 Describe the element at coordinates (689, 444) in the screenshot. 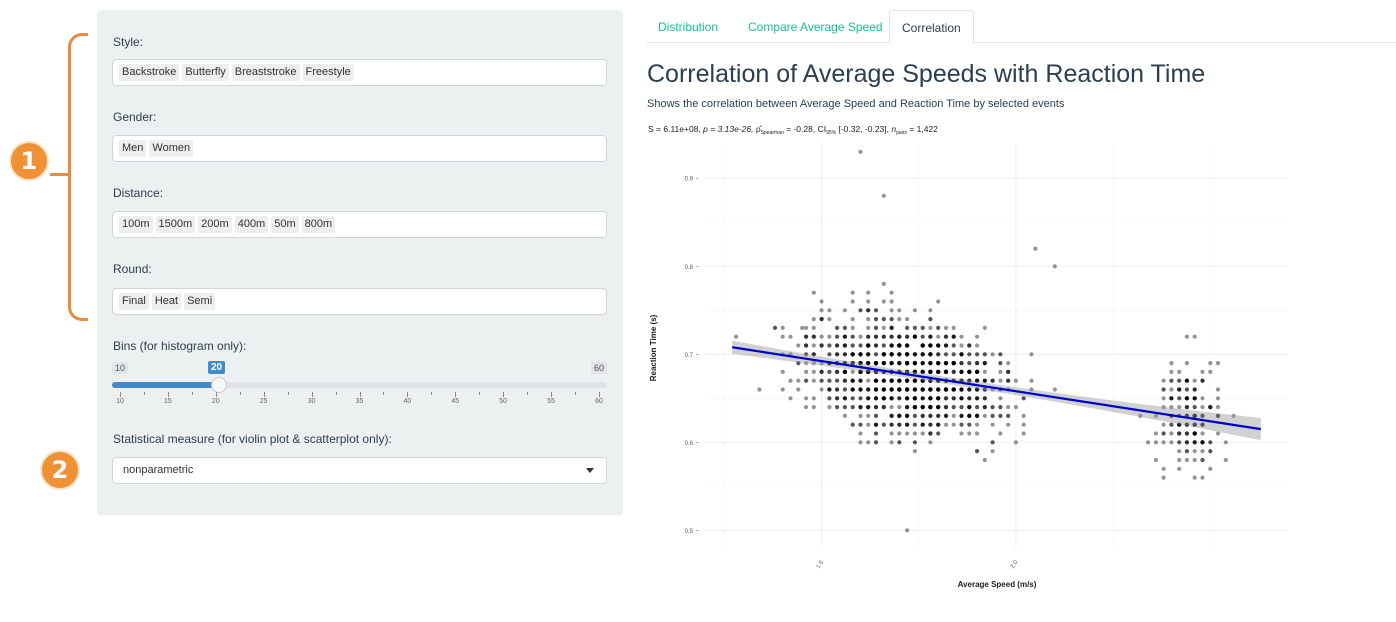

I see `y-tick-label: 0.6` at that location.